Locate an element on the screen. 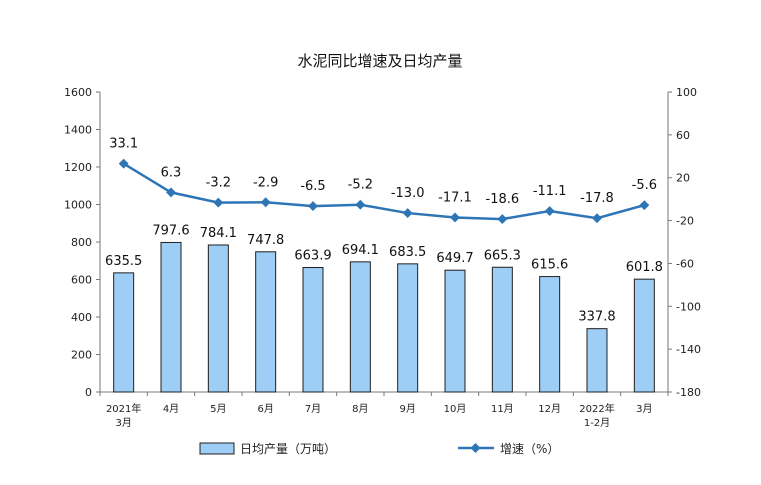  left-tick-label: 200 is located at coordinates (81, 355).